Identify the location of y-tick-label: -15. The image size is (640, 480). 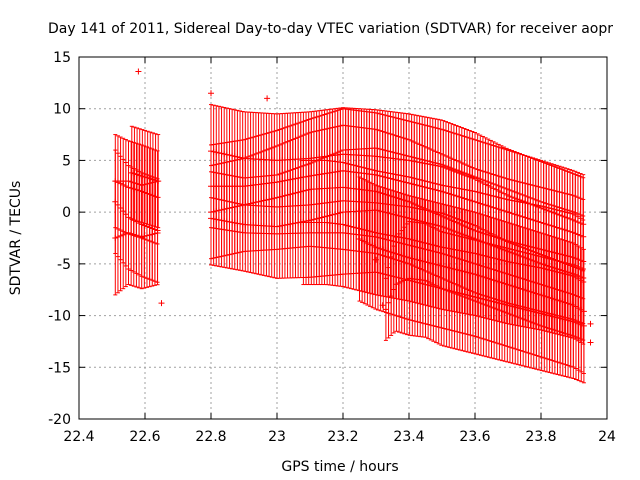
(59, 368).